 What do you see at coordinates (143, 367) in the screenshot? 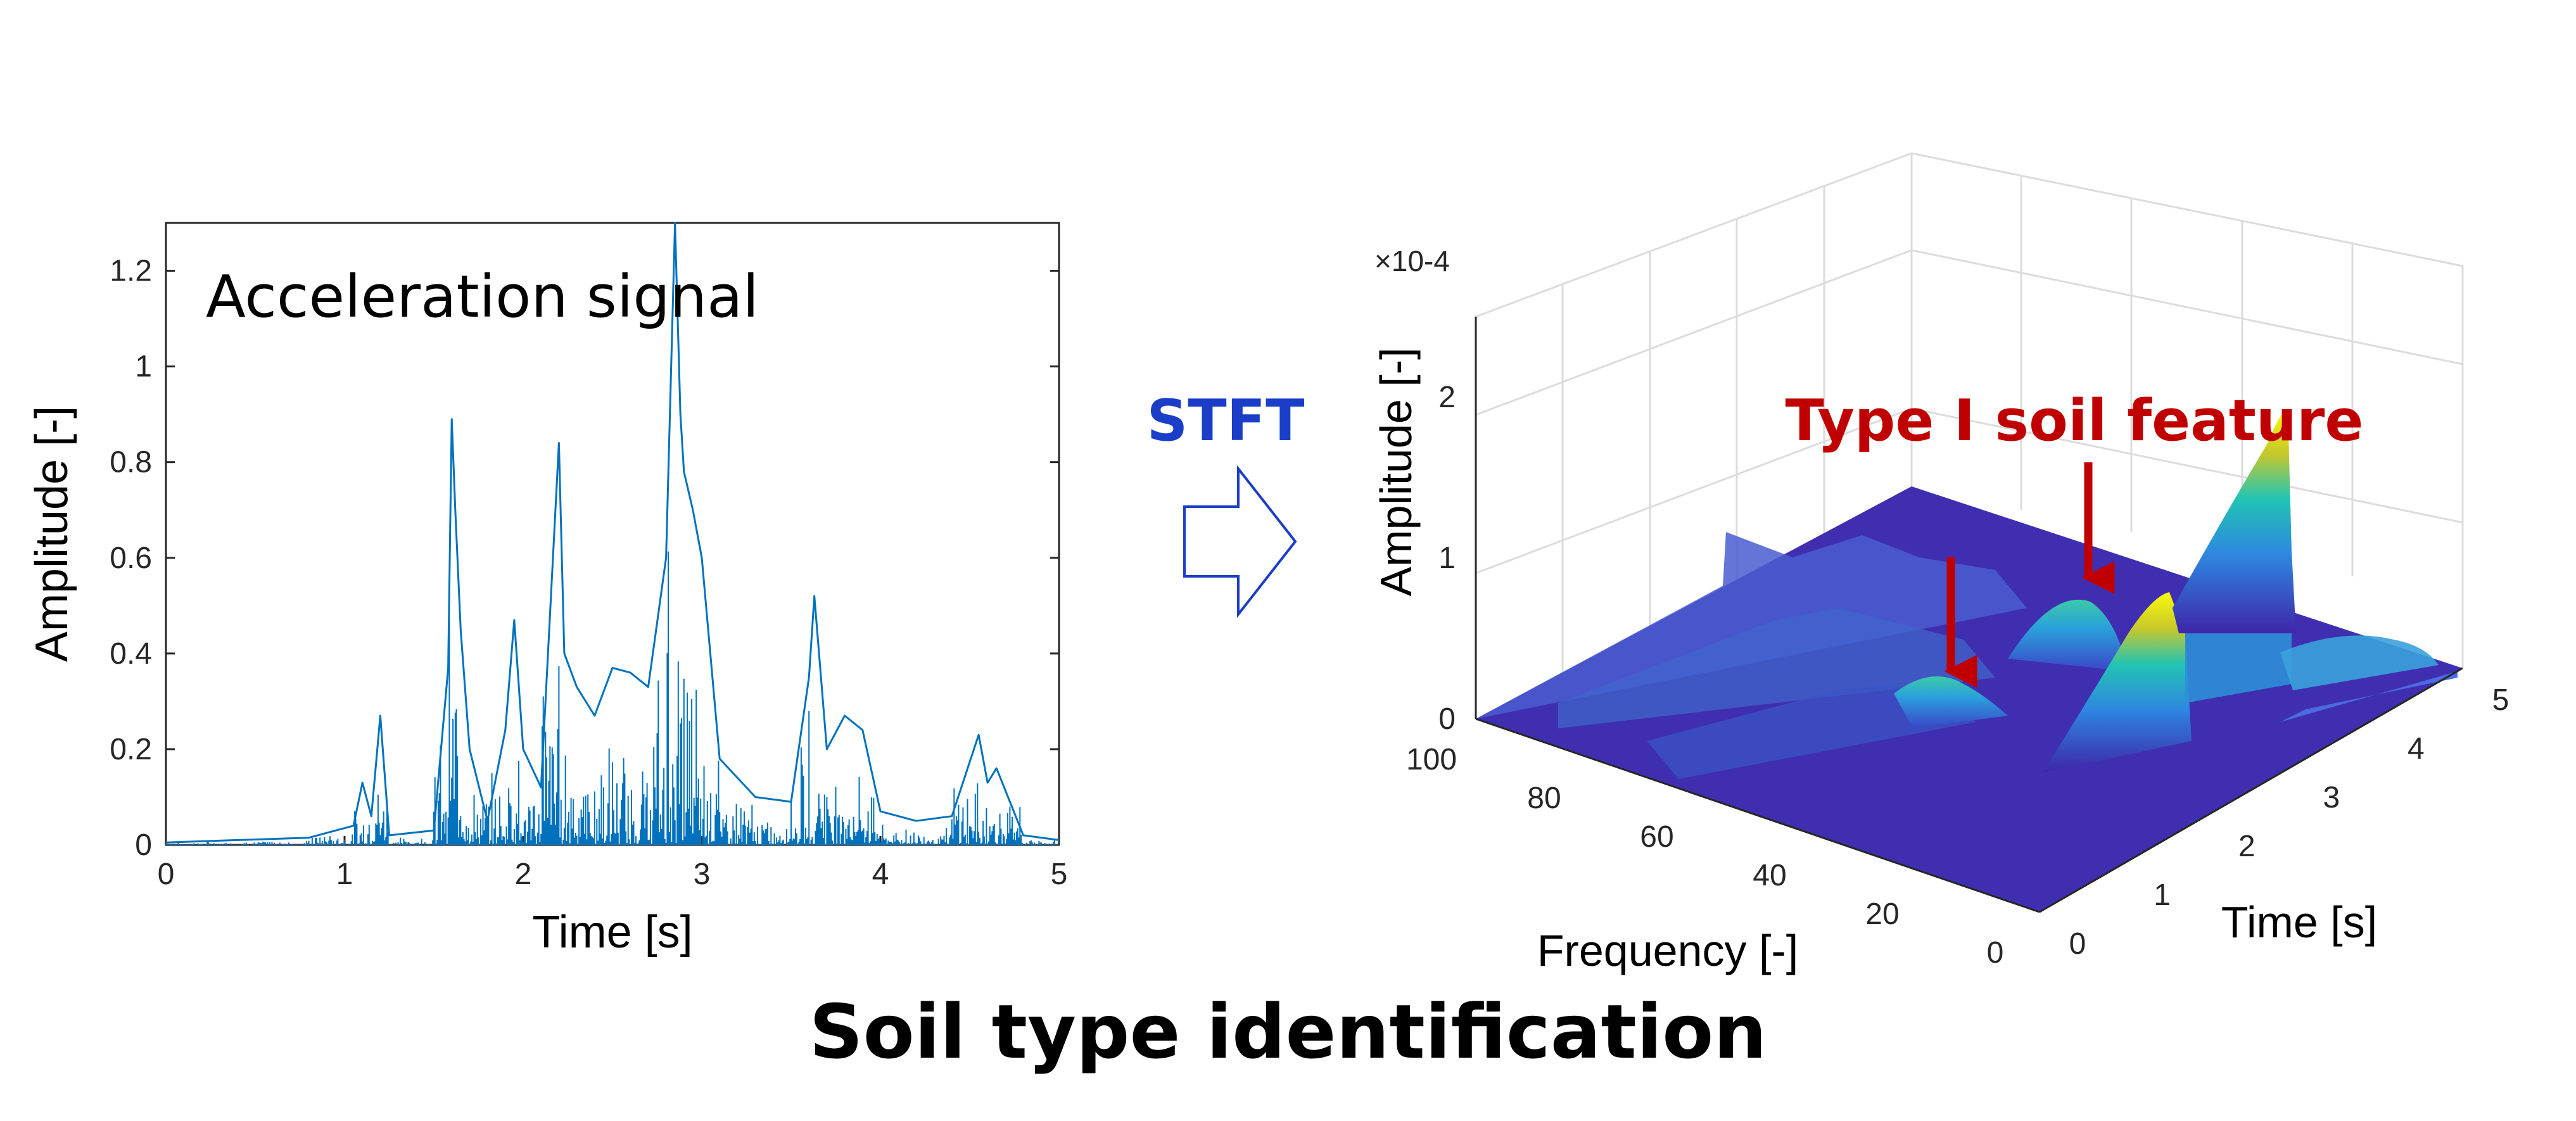
I see `acceleration-y-tick-label: 1` at bounding box center [143, 367].